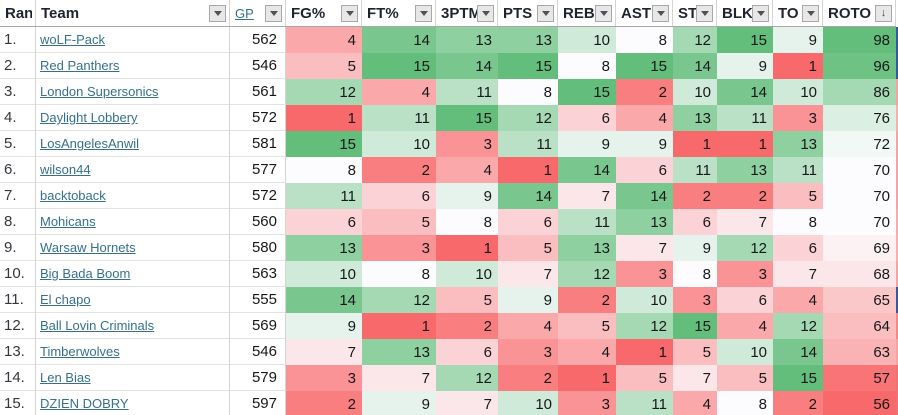 The height and width of the screenshot is (415, 898). I want to click on stat-cell-blk: 5, so click(745, 378).